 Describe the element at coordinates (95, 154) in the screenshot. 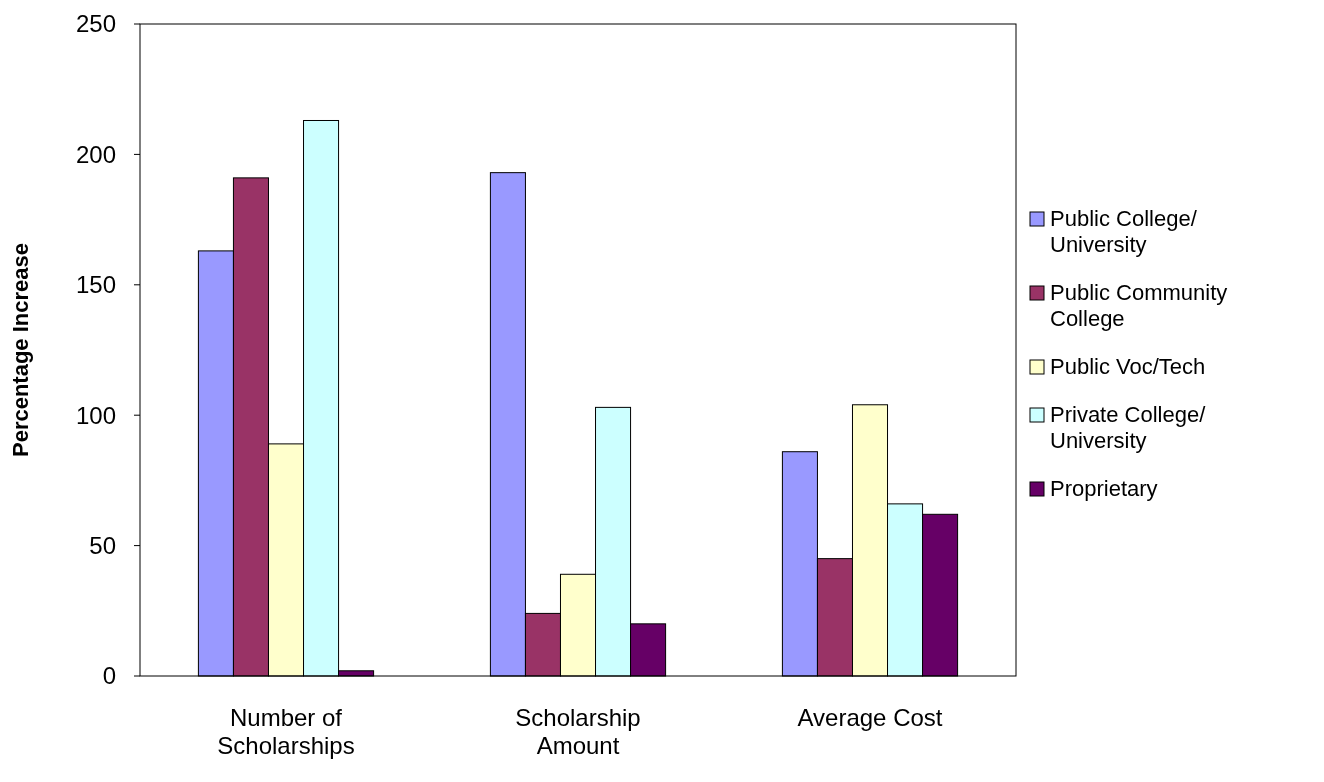

I see `y-tick-label: 200` at that location.